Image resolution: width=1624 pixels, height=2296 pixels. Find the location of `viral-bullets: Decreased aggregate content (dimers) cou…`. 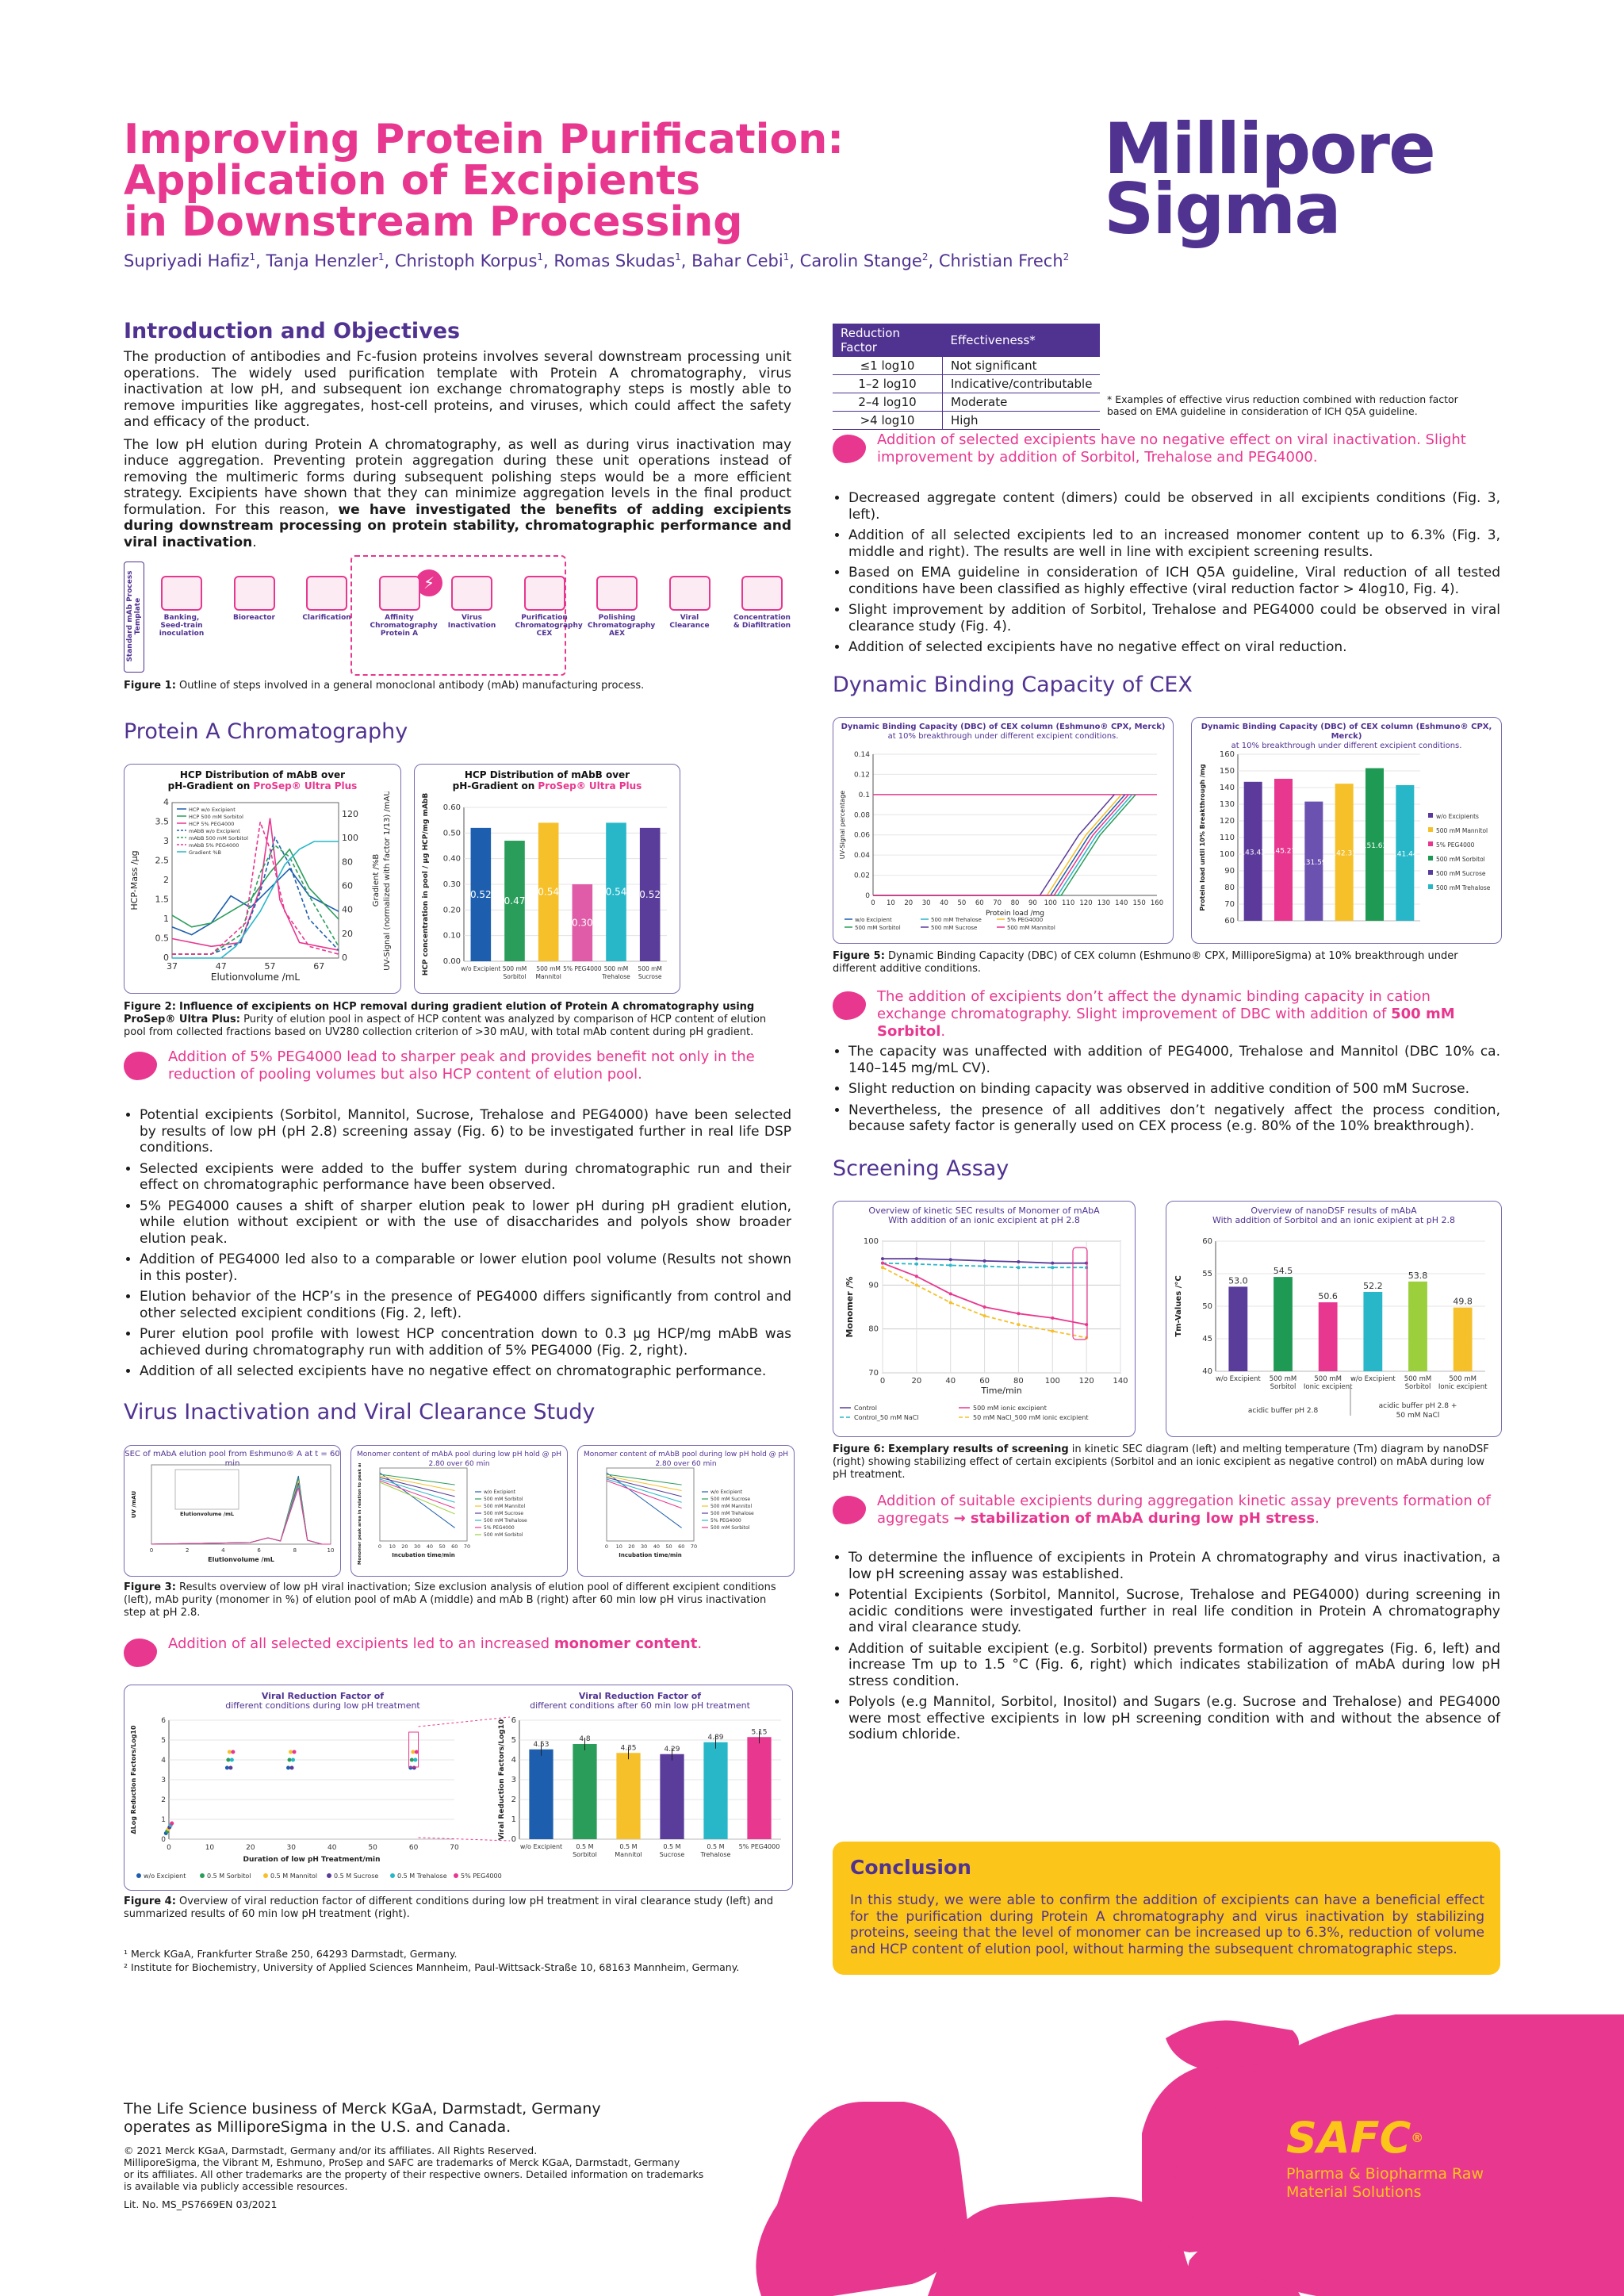

viral-bullets: Decreased aggregate content (dimers) cou… is located at coordinates (1166, 575).